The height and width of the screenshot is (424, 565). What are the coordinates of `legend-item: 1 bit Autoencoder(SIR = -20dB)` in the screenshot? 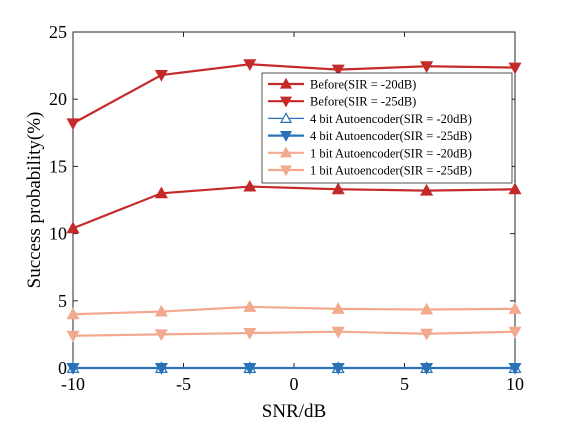 It's located at (370, 153).